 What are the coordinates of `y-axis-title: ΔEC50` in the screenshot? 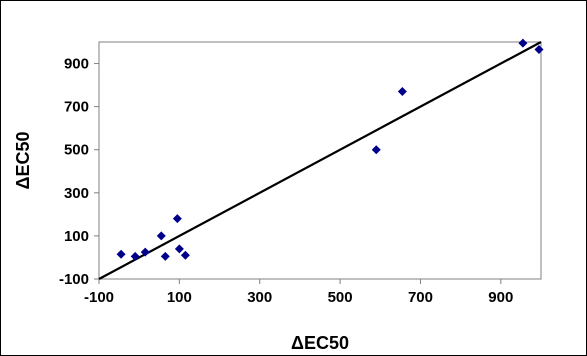 It's located at (23, 161).